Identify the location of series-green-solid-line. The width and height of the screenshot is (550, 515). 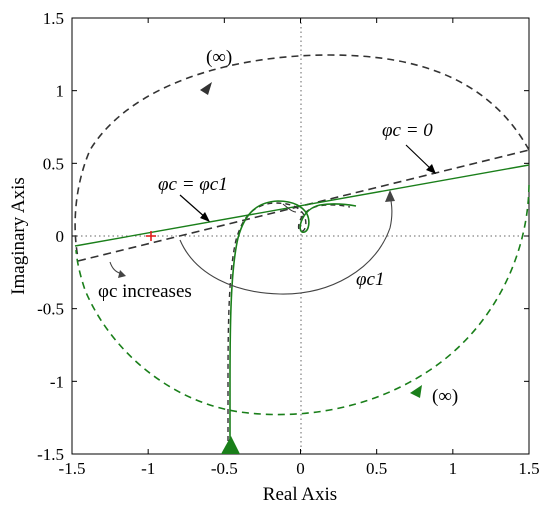
(302, 205).